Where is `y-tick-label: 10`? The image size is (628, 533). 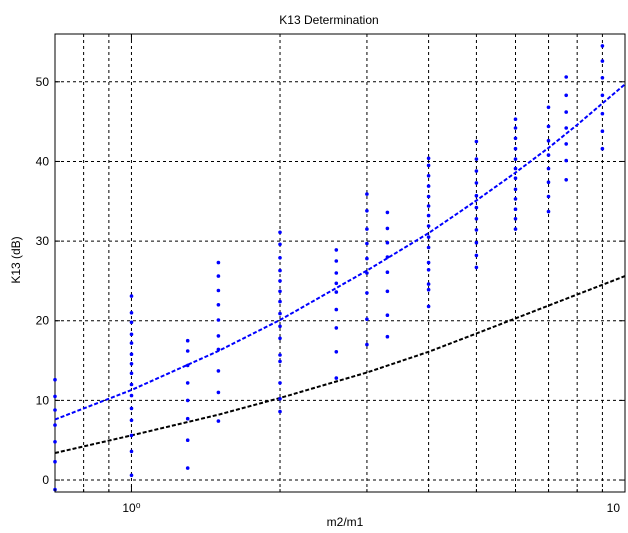
y-tick-label: 10 is located at coordinates (43, 400).